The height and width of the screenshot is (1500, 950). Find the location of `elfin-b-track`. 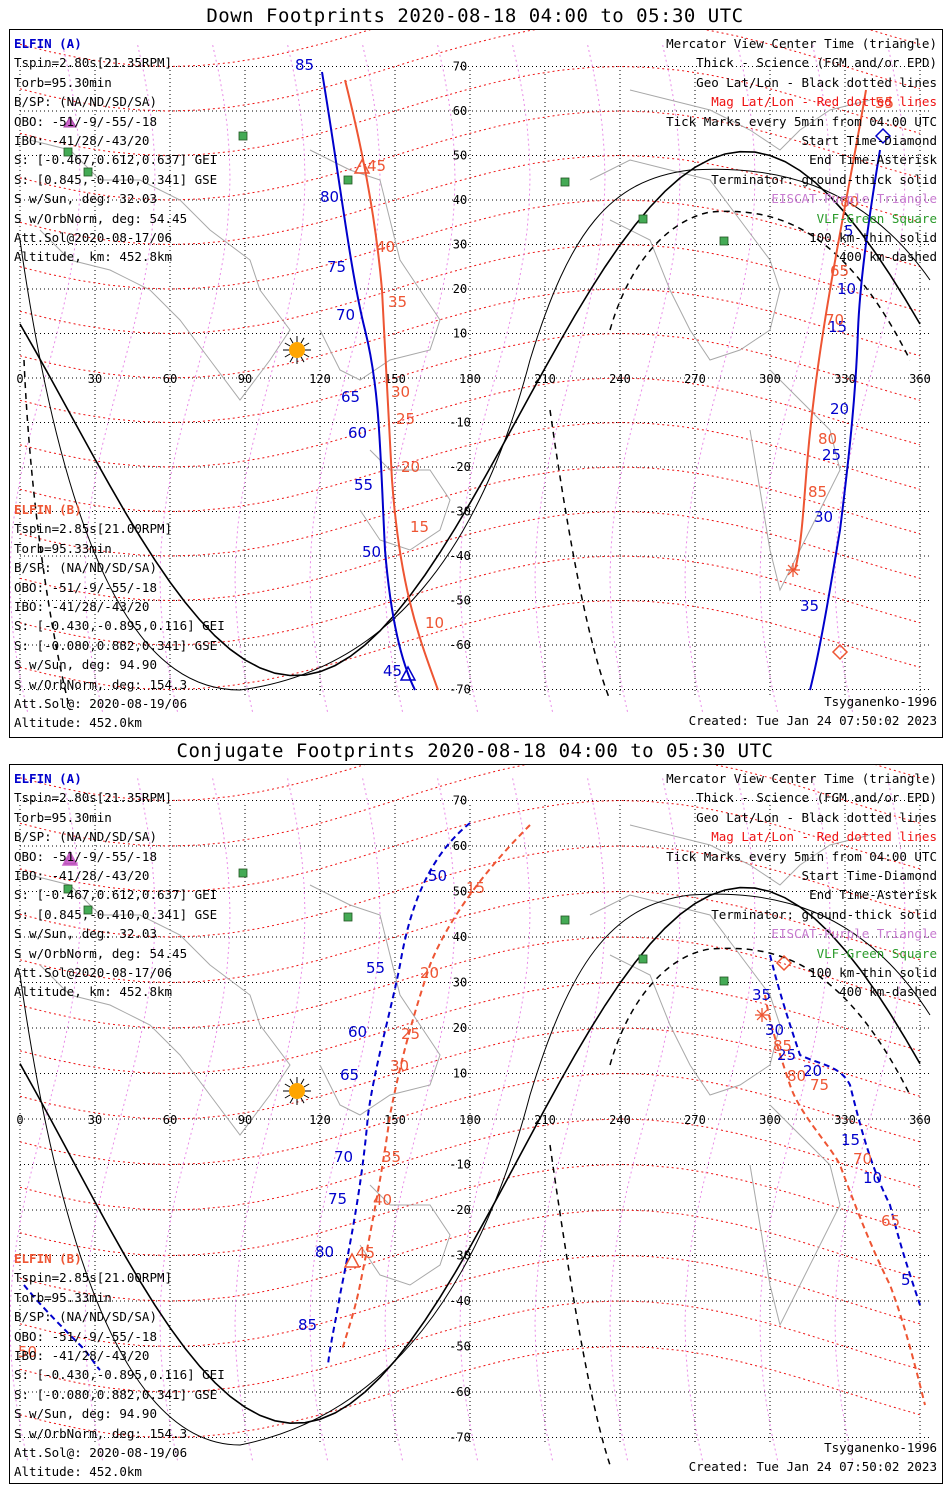

elfin-b-track is located at coordinates (436, 1087).